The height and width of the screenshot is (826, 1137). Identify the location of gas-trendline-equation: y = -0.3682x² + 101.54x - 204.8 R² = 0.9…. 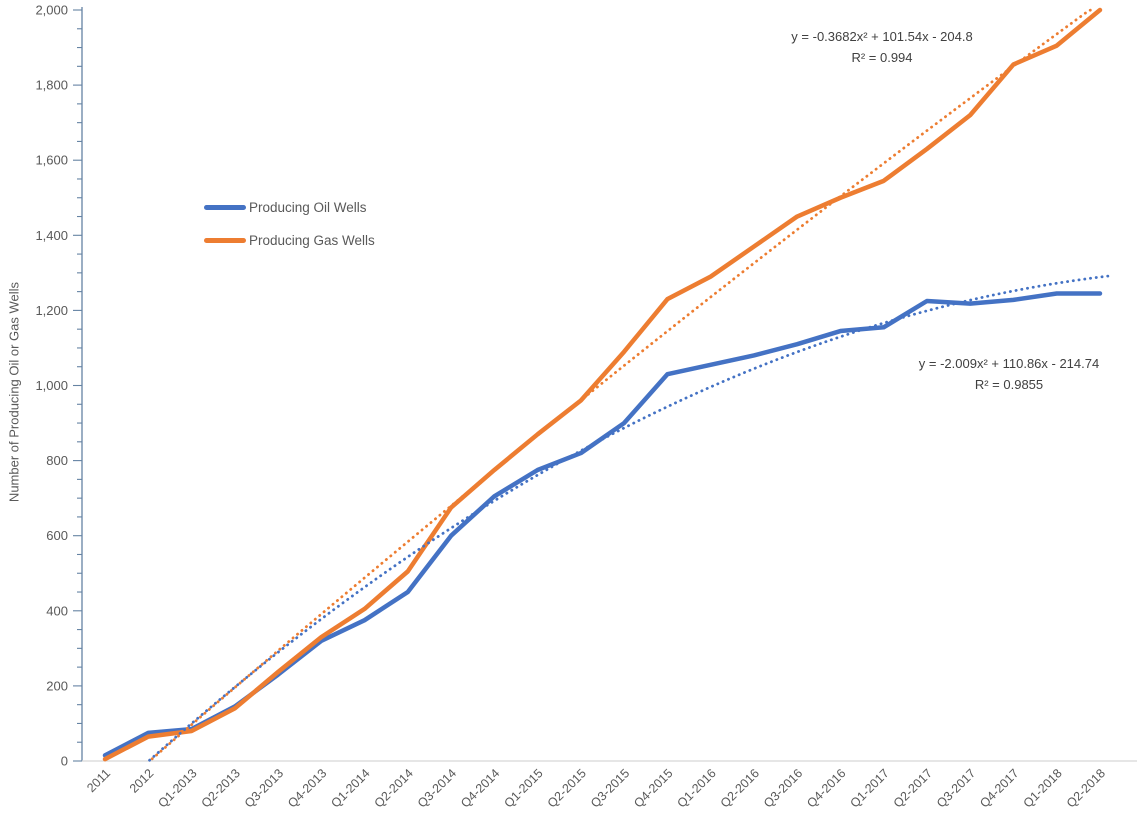
(882, 47).